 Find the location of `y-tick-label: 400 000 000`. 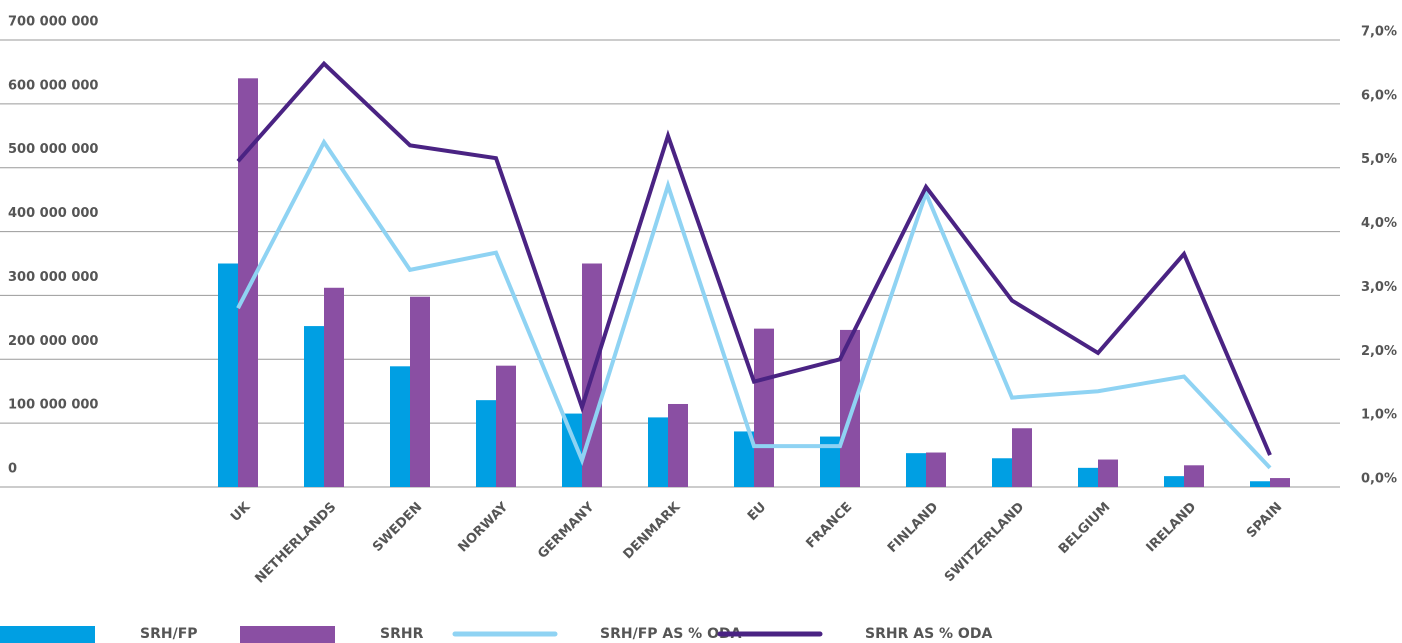

y-tick-label: 400 000 000 is located at coordinates (53, 213).